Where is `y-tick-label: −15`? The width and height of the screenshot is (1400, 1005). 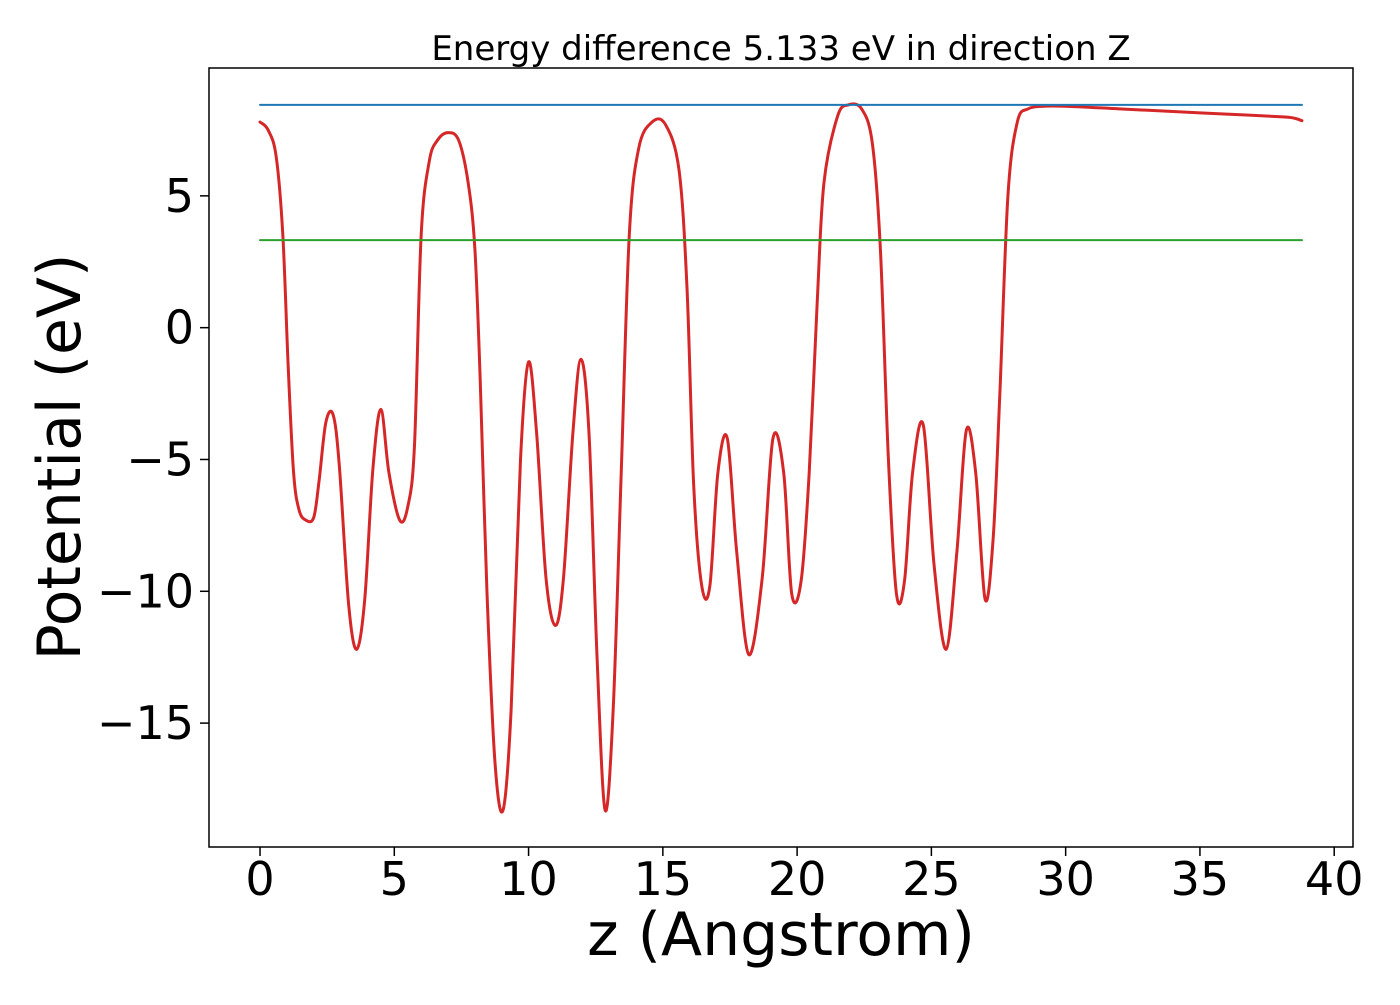
y-tick-label: −15 is located at coordinates (145, 723).